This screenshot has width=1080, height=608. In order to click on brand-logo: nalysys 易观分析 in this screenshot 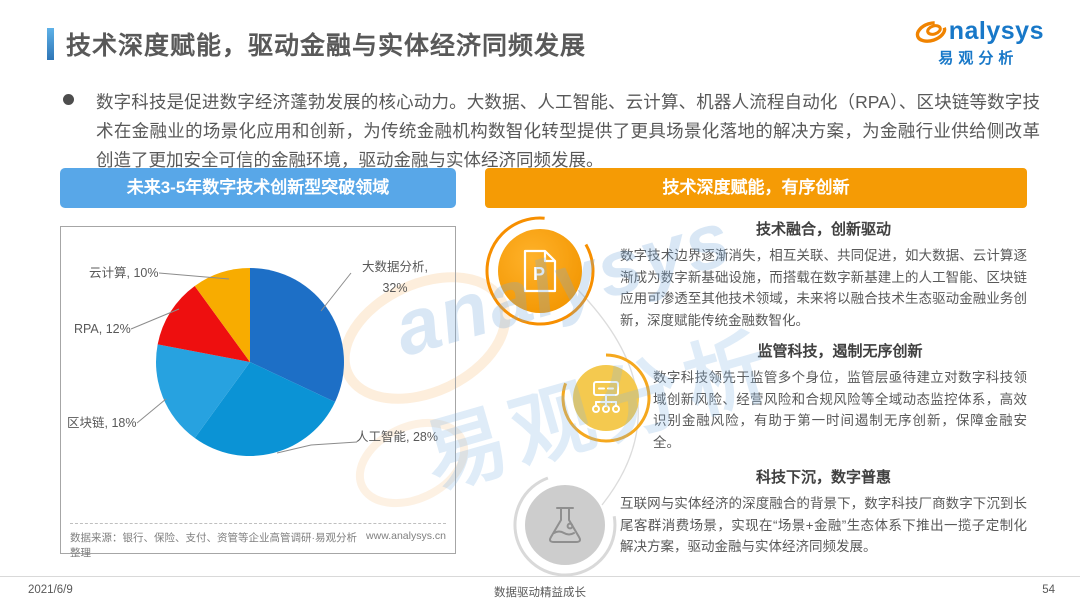, I will do `click(978, 43)`.